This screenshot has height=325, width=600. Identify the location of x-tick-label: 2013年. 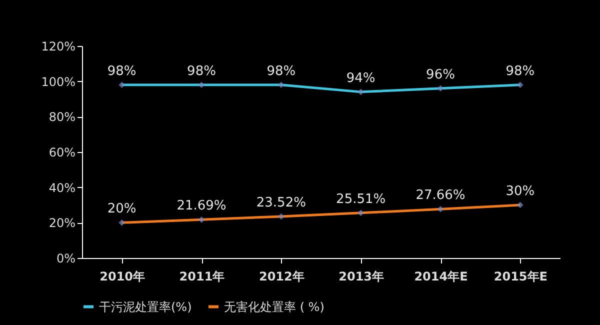
(361, 277).